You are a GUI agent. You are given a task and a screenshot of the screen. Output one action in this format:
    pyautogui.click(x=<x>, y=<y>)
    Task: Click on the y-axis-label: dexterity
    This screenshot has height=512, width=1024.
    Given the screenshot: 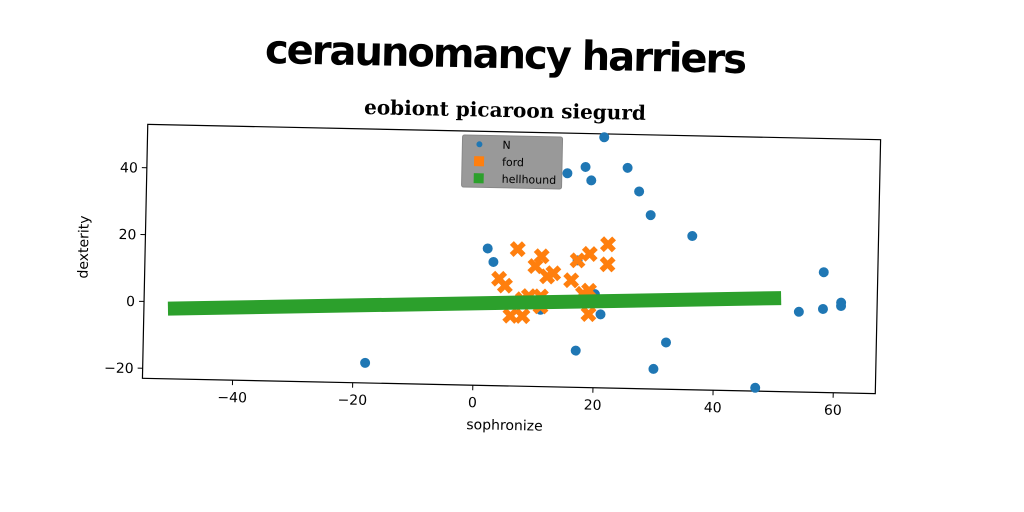 What is the action you would take?
    pyautogui.click(x=84, y=246)
    